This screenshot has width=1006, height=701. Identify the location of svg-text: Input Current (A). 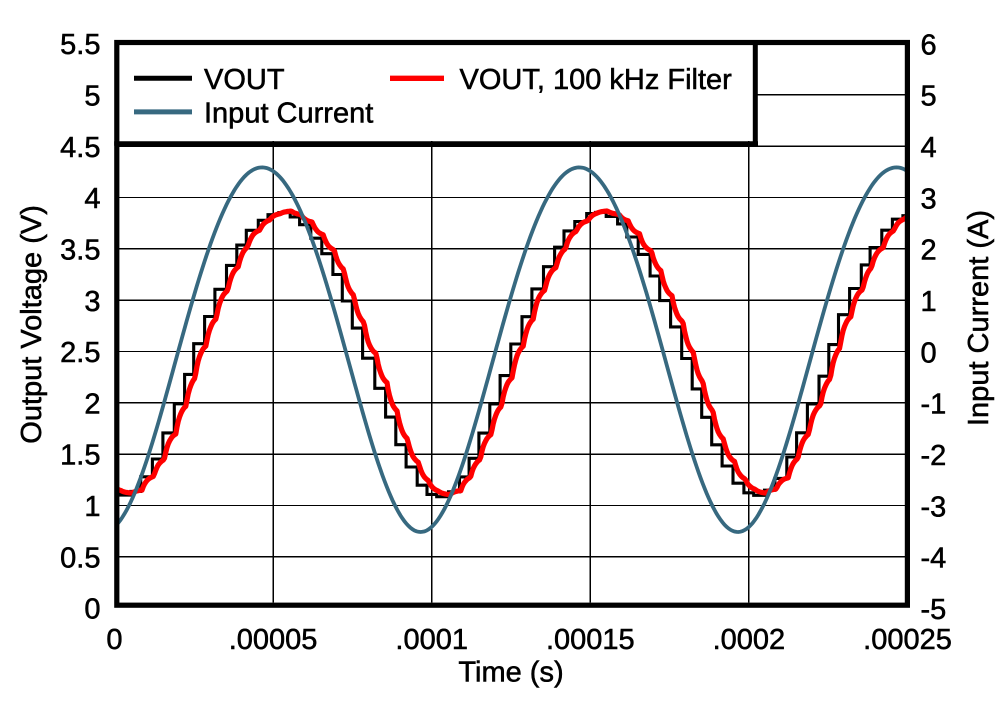
(979, 318).